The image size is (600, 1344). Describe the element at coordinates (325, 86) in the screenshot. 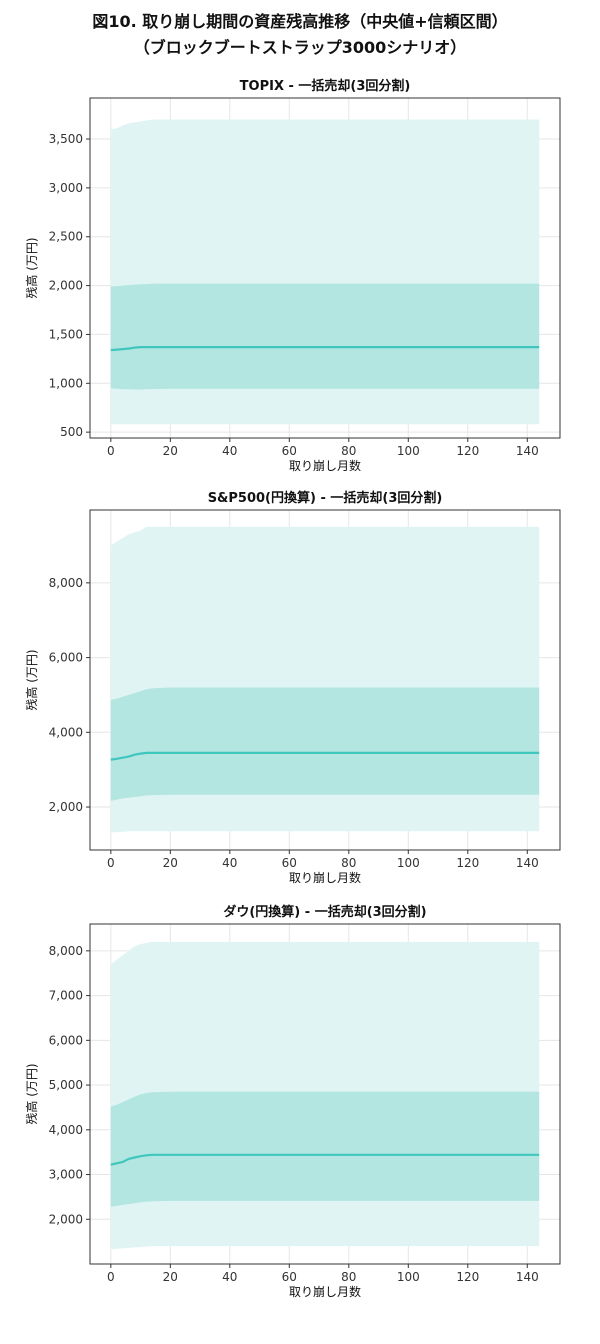

I see `chart-title: TOPIX - 一括売却(3回分割)` at that location.